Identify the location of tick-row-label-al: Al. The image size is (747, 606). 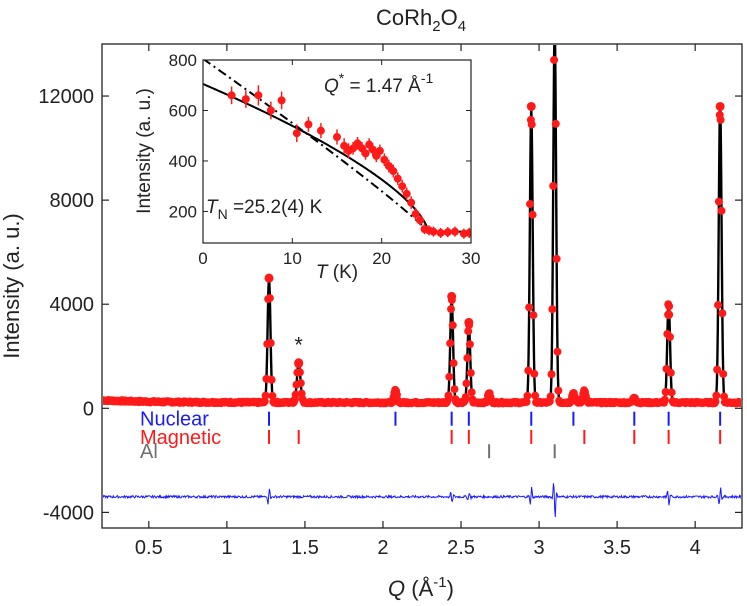
(149, 452).